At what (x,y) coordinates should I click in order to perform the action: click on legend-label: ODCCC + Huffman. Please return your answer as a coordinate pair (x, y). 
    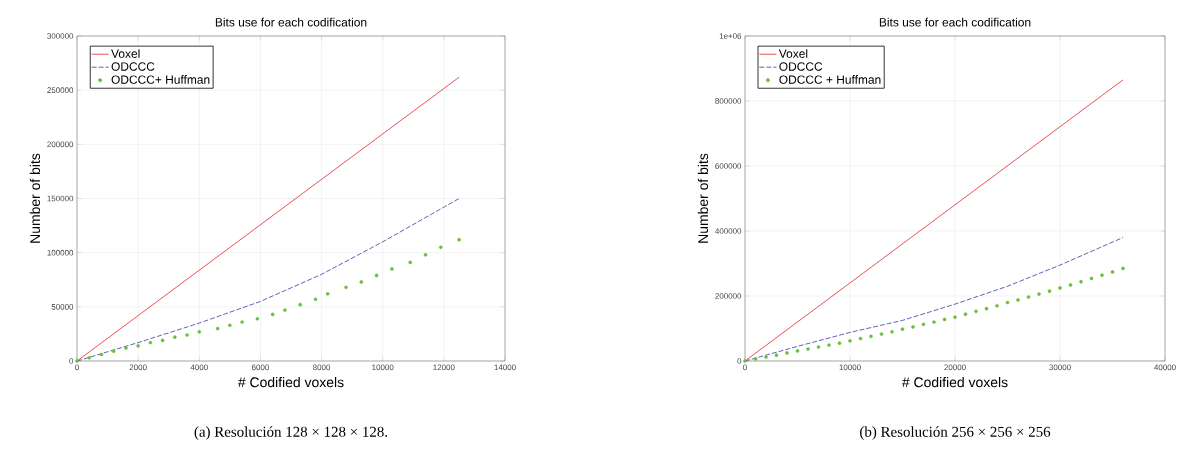
    Looking at the image, I should click on (830, 79).